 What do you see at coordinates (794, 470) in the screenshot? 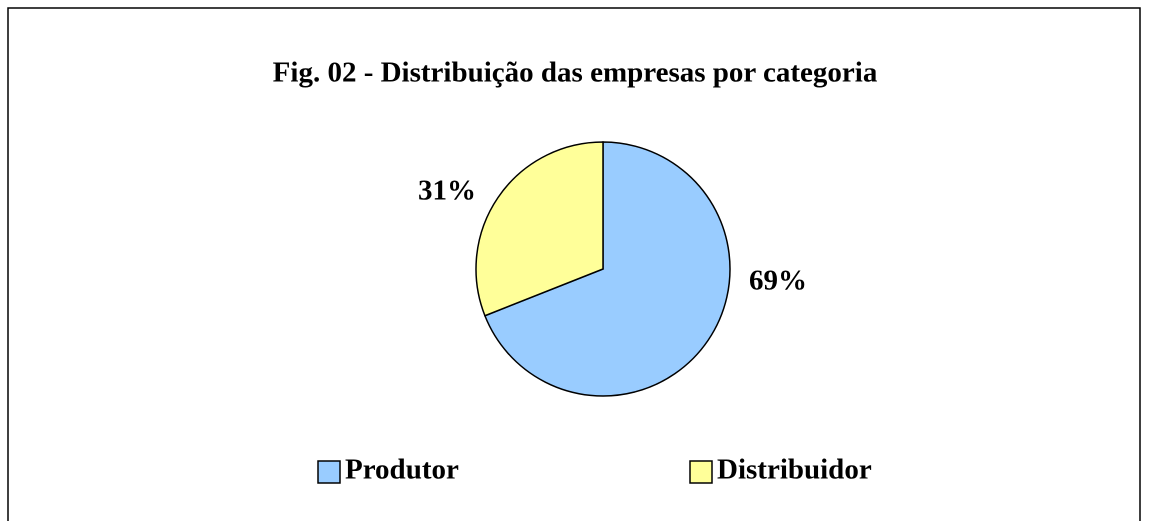
I see `legend-label: Distribuidor` at bounding box center [794, 470].